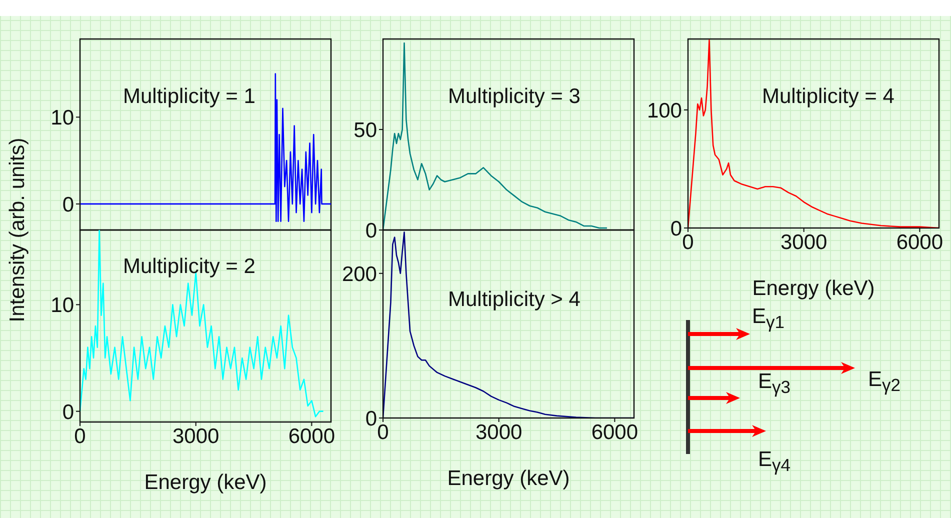 This screenshot has height=518, width=951. What do you see at coordinates (664, 110) in the screenshot?
I see `y-tick-label: 100` at bounding box center [664, 110].